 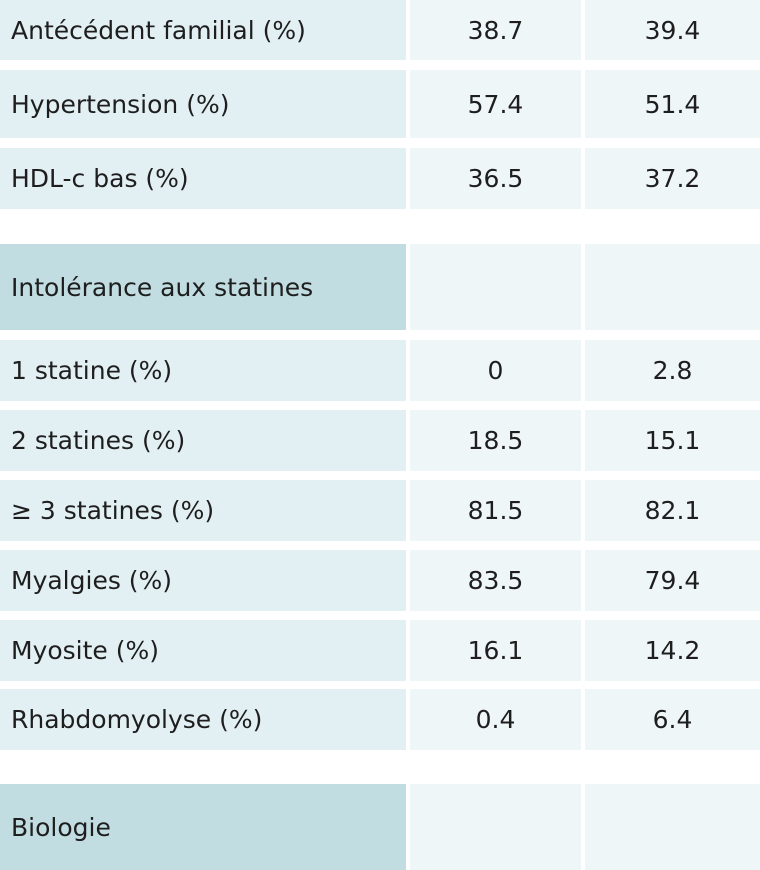 I want to click on row-label: Myosite (%), so click(x=203, y=650).